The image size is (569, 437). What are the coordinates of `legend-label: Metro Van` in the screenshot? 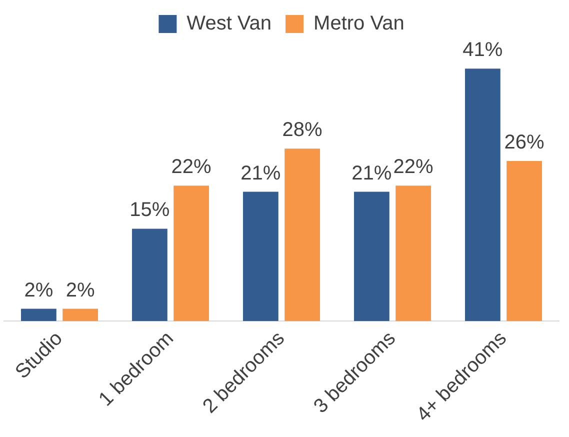 It's located at (359, 23).